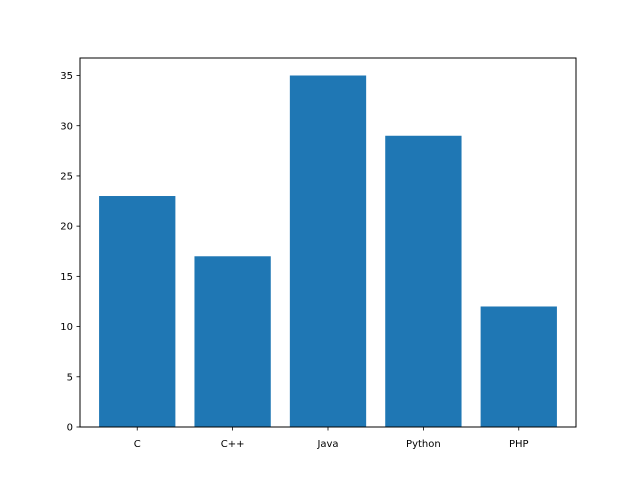 The image size is (640, 480). What do you see at coordinates (331, 438) in the screenshot?
I see `x-axis: C C++ Java Python PHP` at bounding box center [331, 438].